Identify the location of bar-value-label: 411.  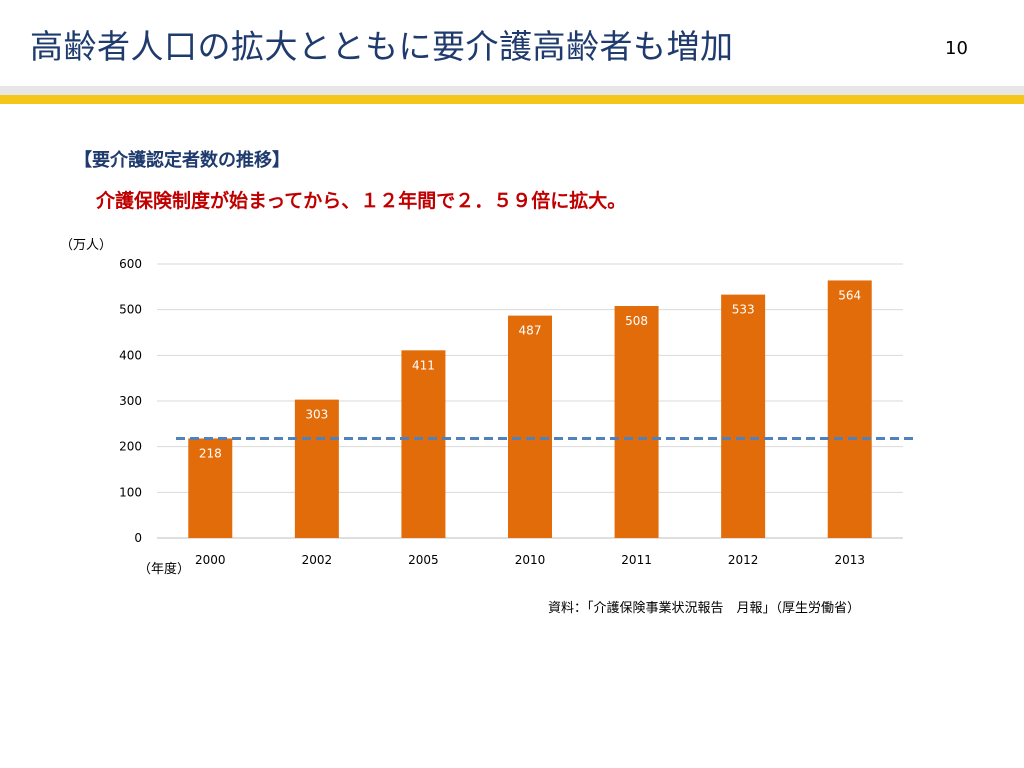
(423, 365).